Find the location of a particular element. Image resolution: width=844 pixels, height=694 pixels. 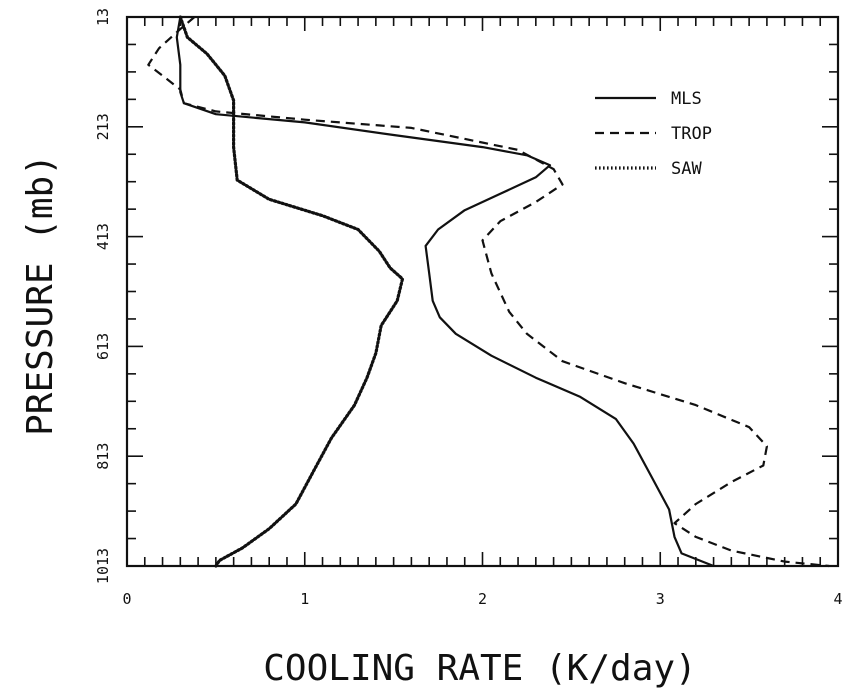

legend-label-mls: MLS is located at coordinates (686, 99).